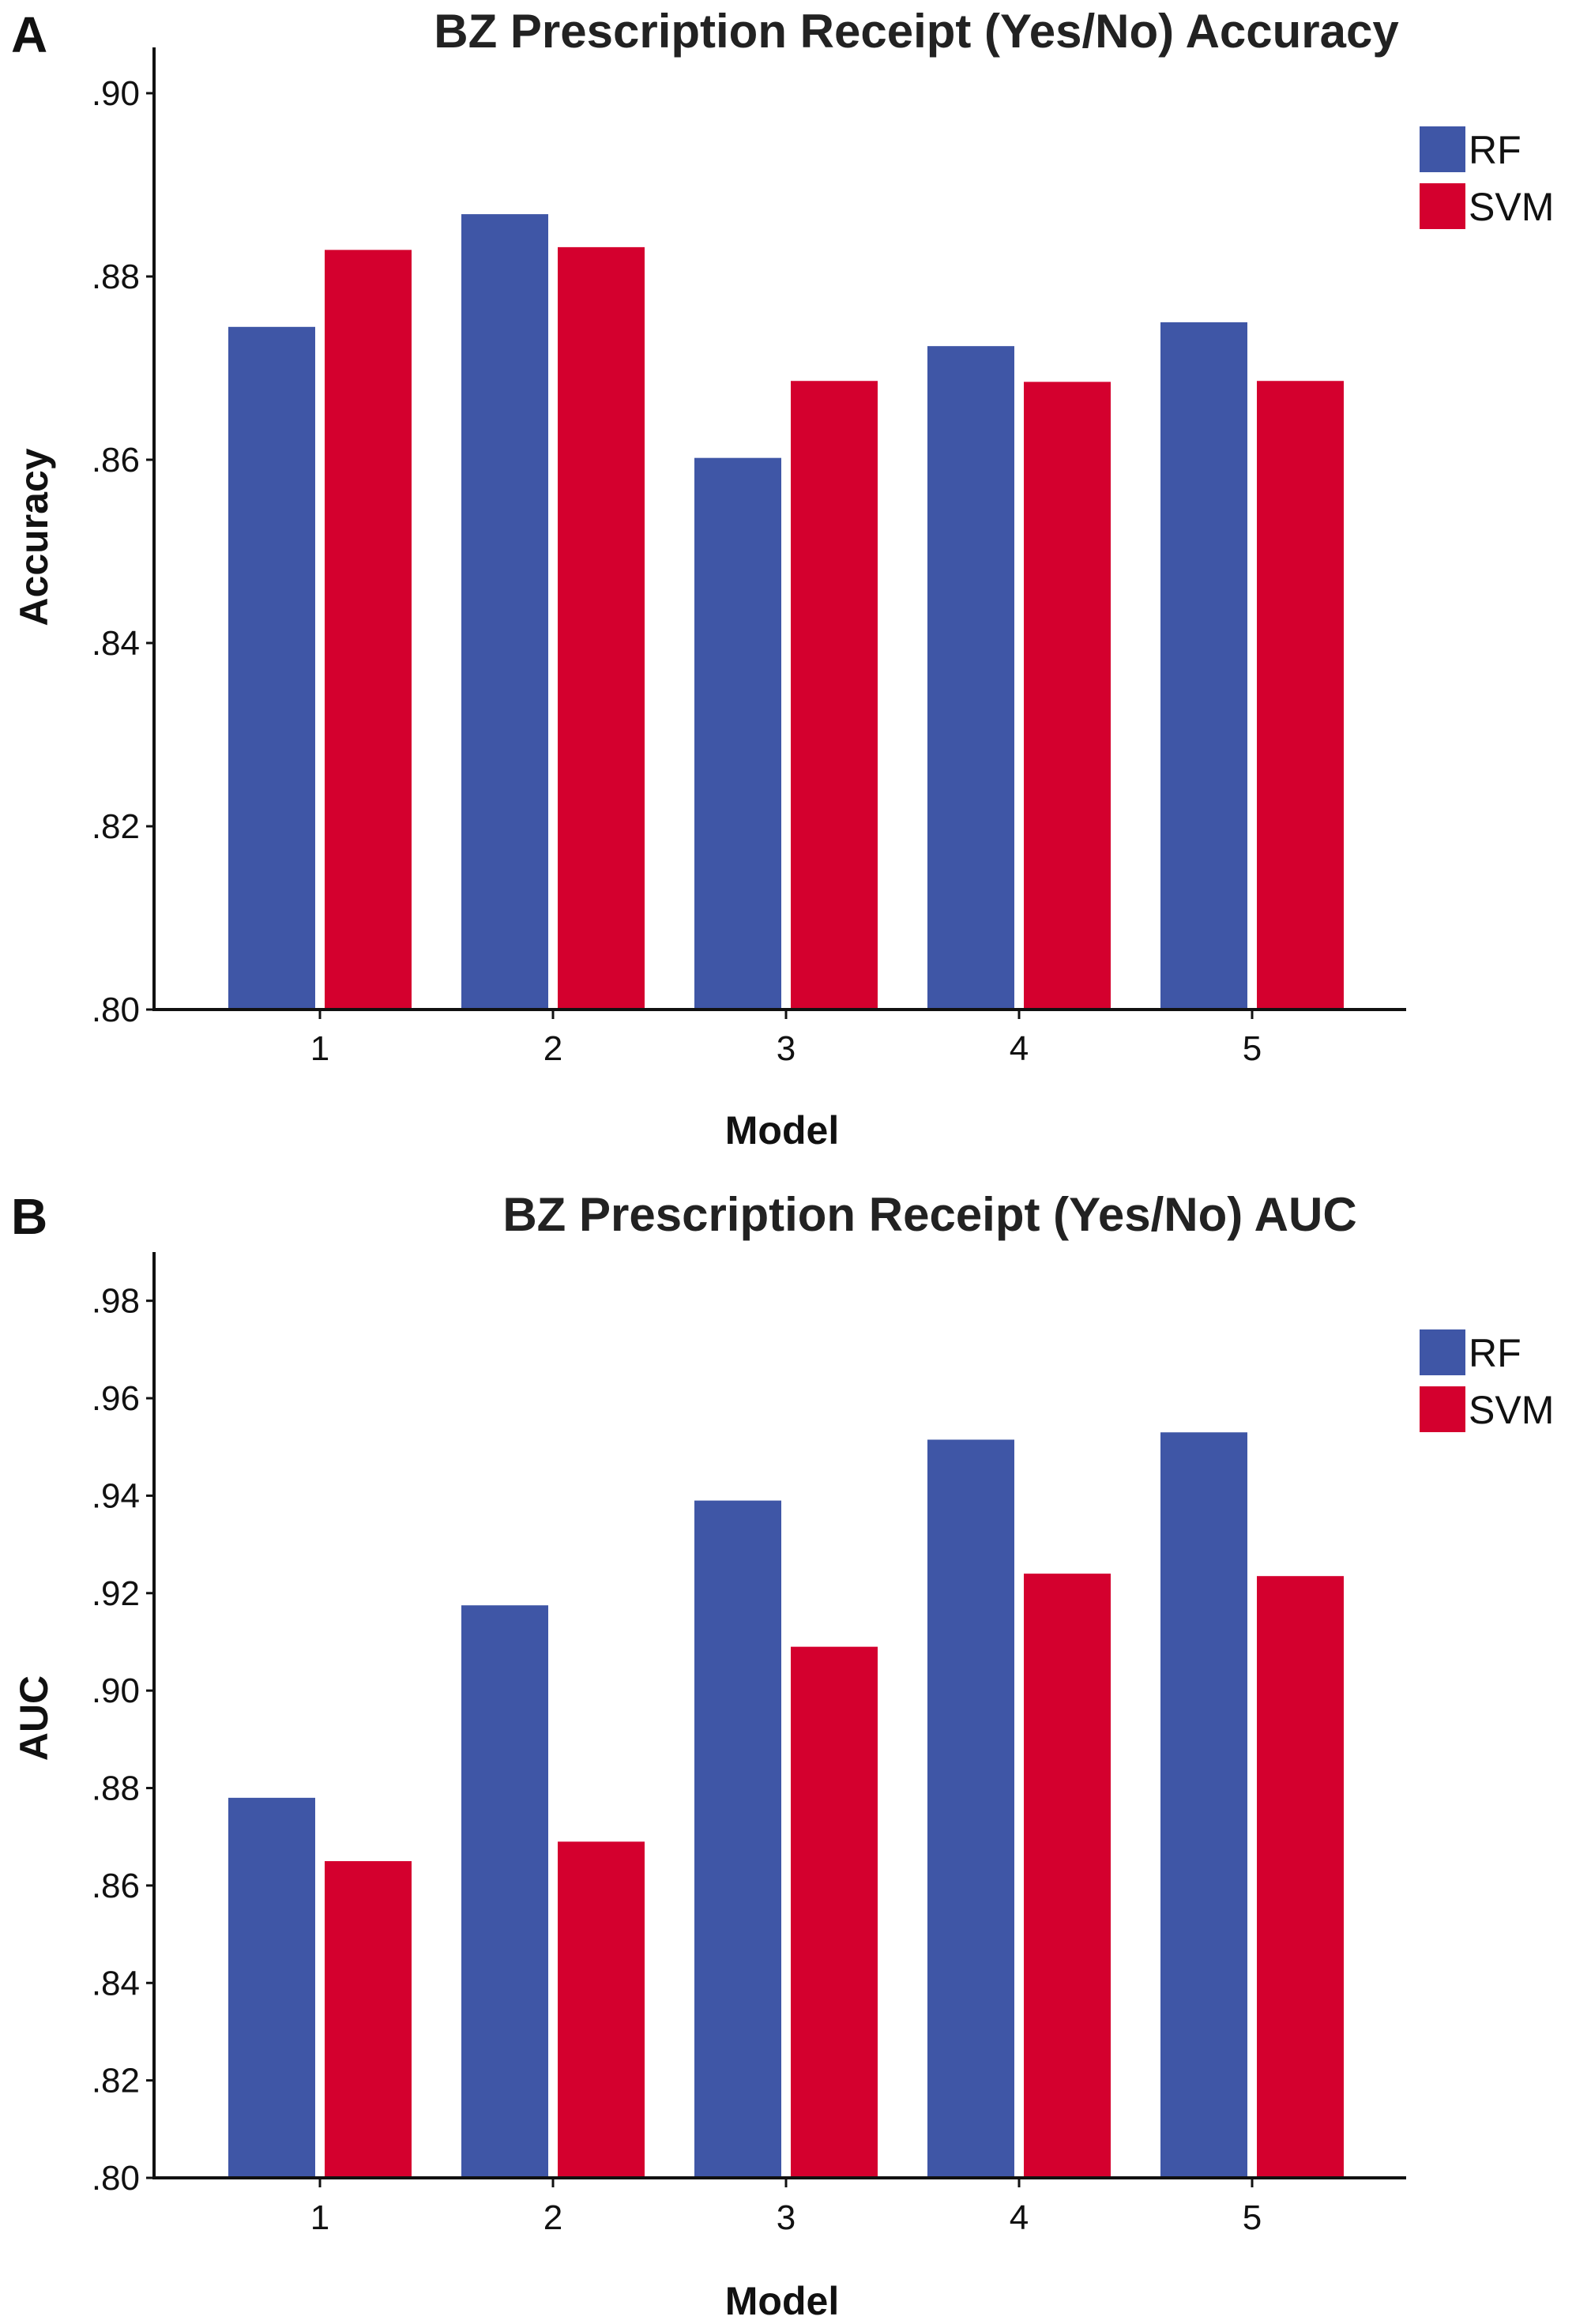 The image size is (1576, 2324). I want to click on x-tick-label-a: 2, so click(553, 1048).